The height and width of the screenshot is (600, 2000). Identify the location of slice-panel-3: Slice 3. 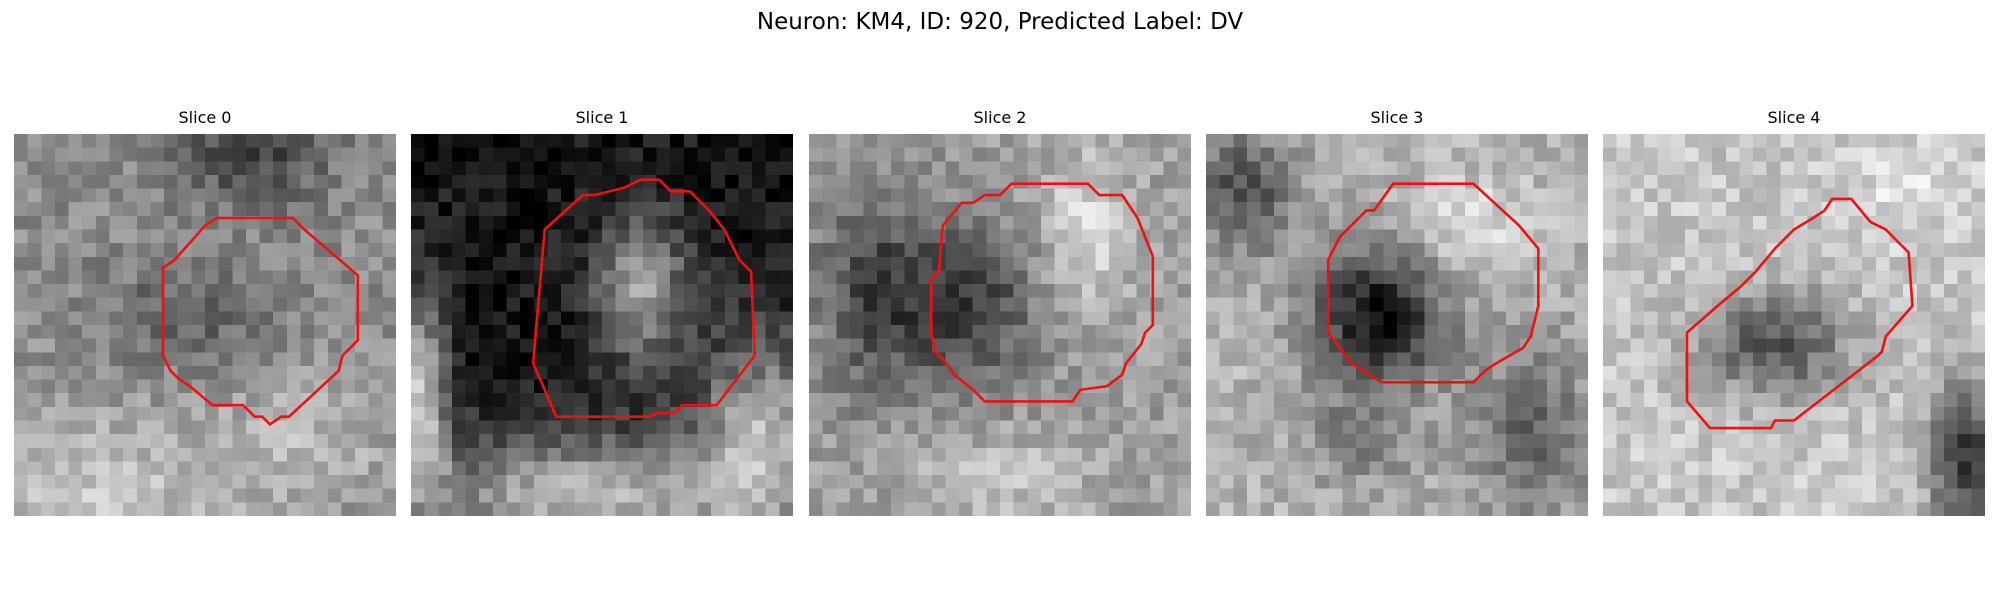
(1397, 312).